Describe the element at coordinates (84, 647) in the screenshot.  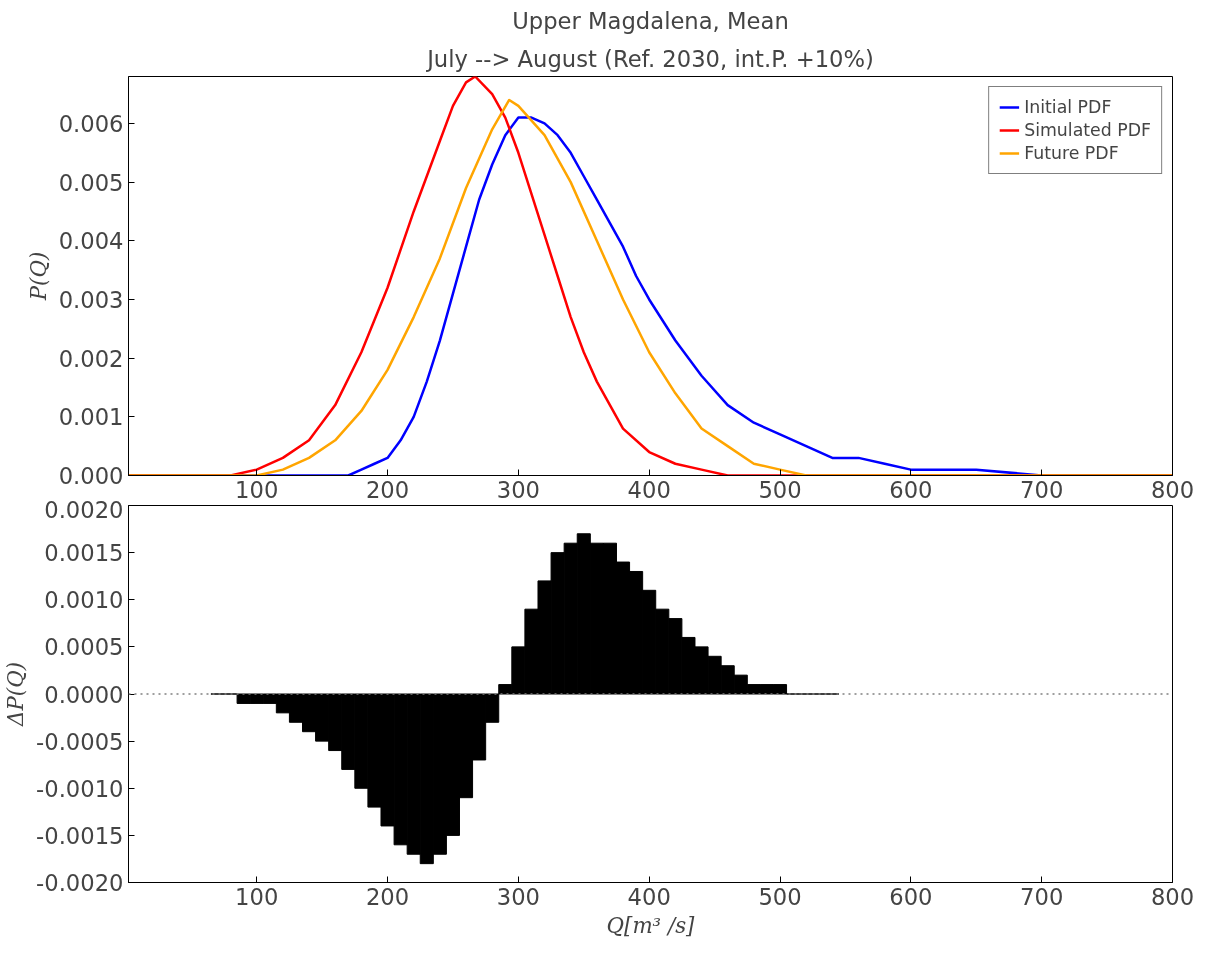
I see `y-tick-label: 0.0005` at that location.